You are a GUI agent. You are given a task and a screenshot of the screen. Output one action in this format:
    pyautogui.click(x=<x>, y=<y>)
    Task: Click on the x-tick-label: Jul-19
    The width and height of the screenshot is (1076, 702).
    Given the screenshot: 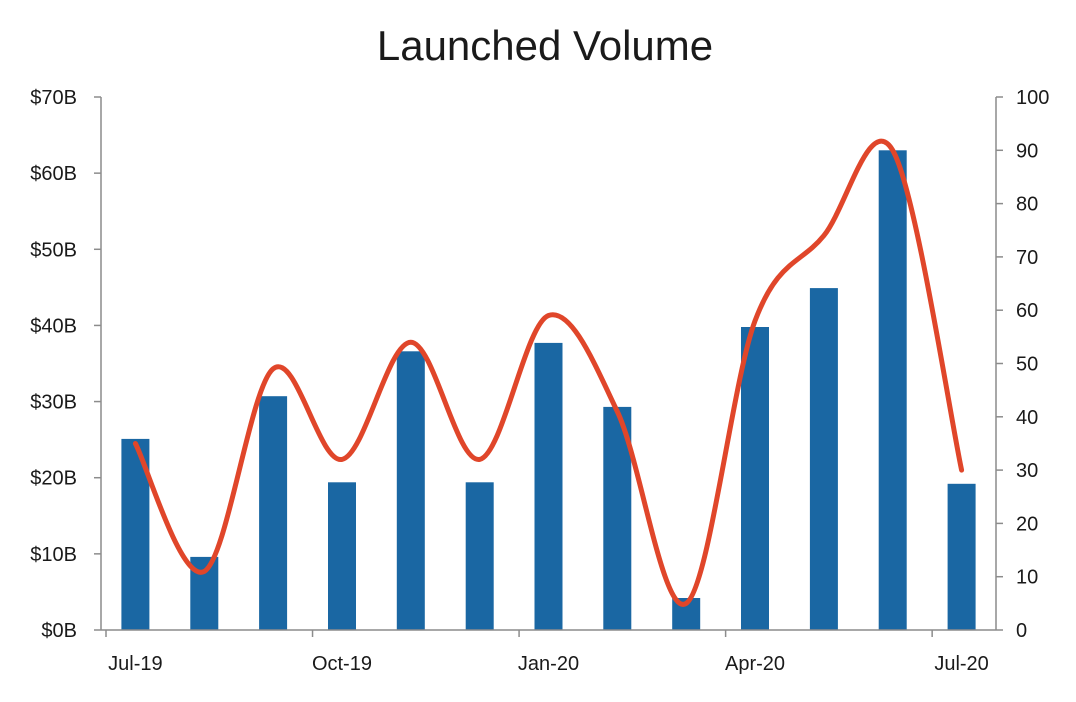 What is the action you would take?
    pyautogui.click(x=135, y=664)
    